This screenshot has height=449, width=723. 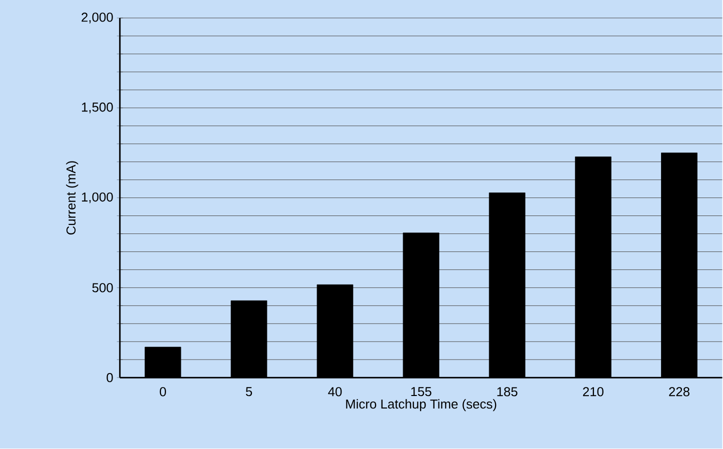 I want to click on x-tick-label: 5, so click(x=249, y=391).